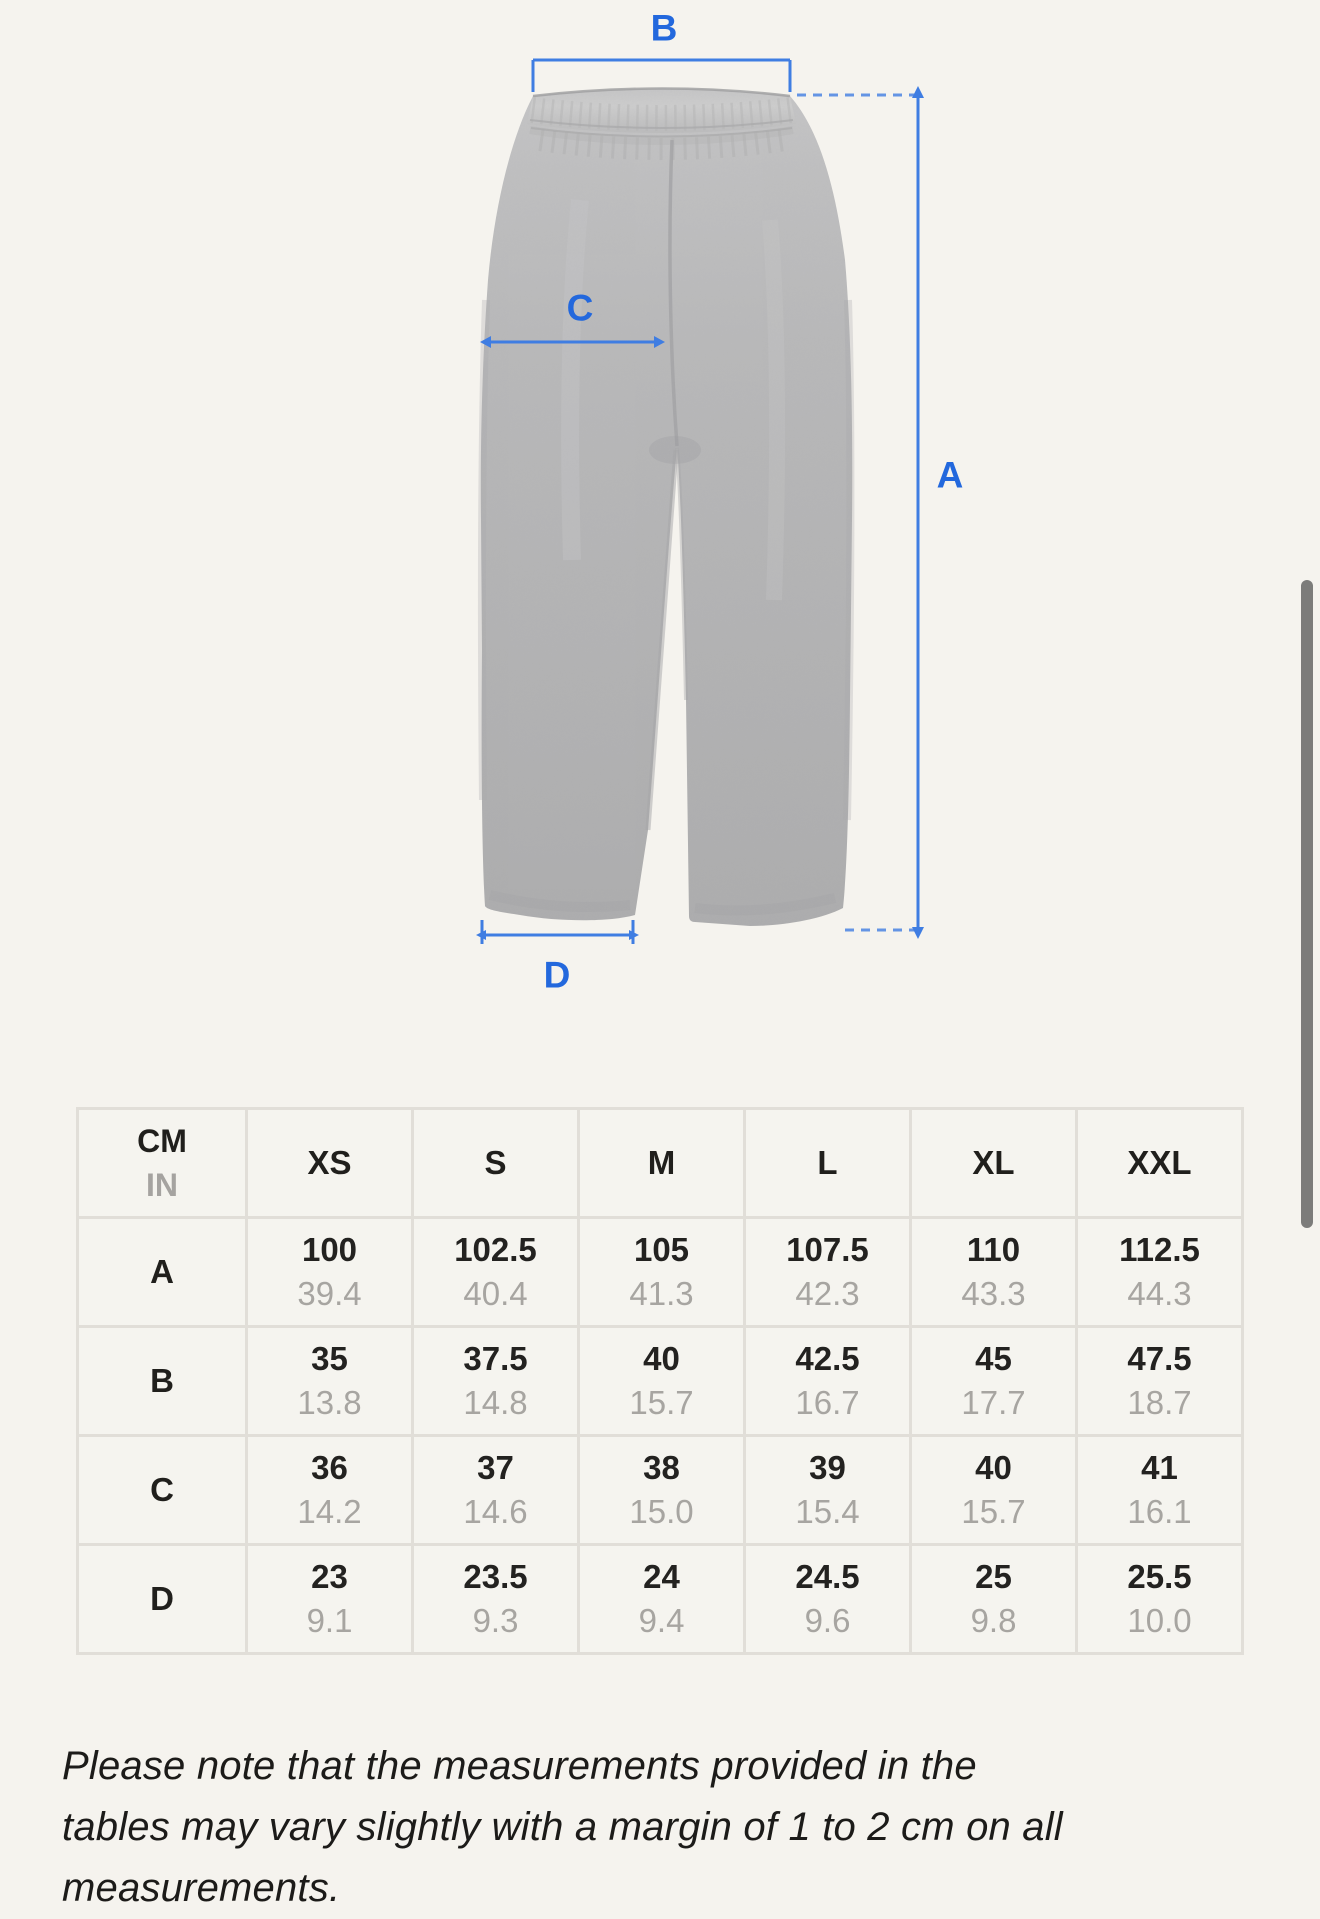  What do you see at coordinates (495, 1490) in the screenshot?
I see `value-cell-c-s: 37 14.6` at bounding box center [495, 1490].